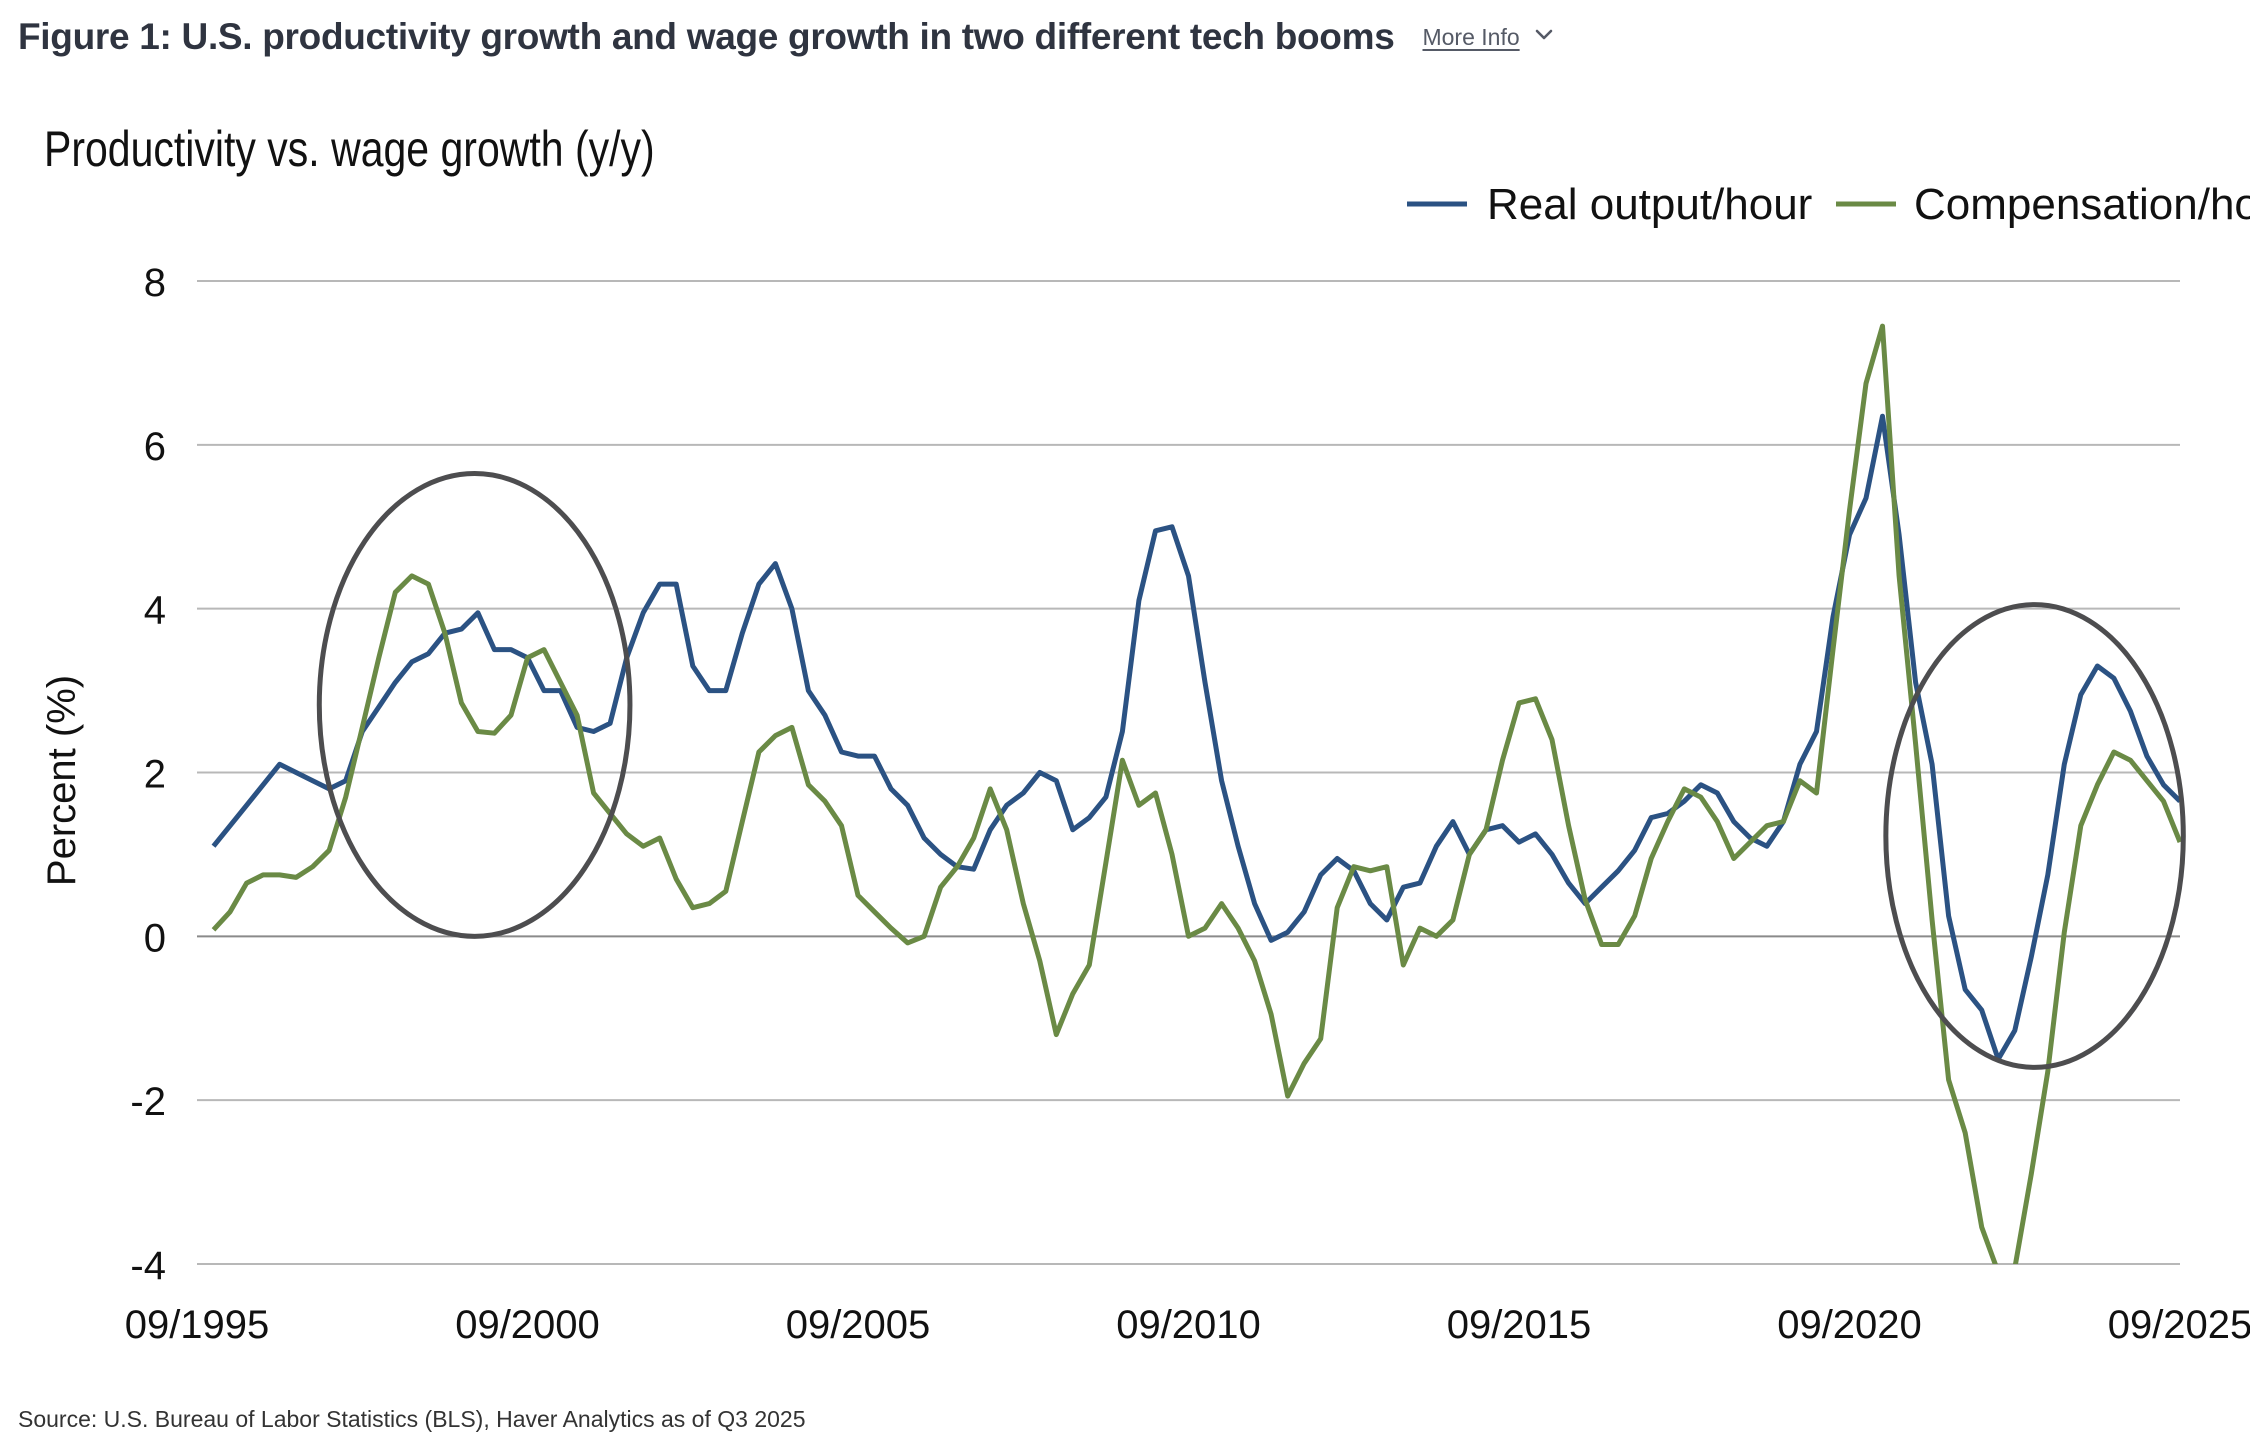  What do you see at coordinates (1649, 204) in the screenshot?
I see `legend-label: Real output/hour` at bounding box center [1649, 204].